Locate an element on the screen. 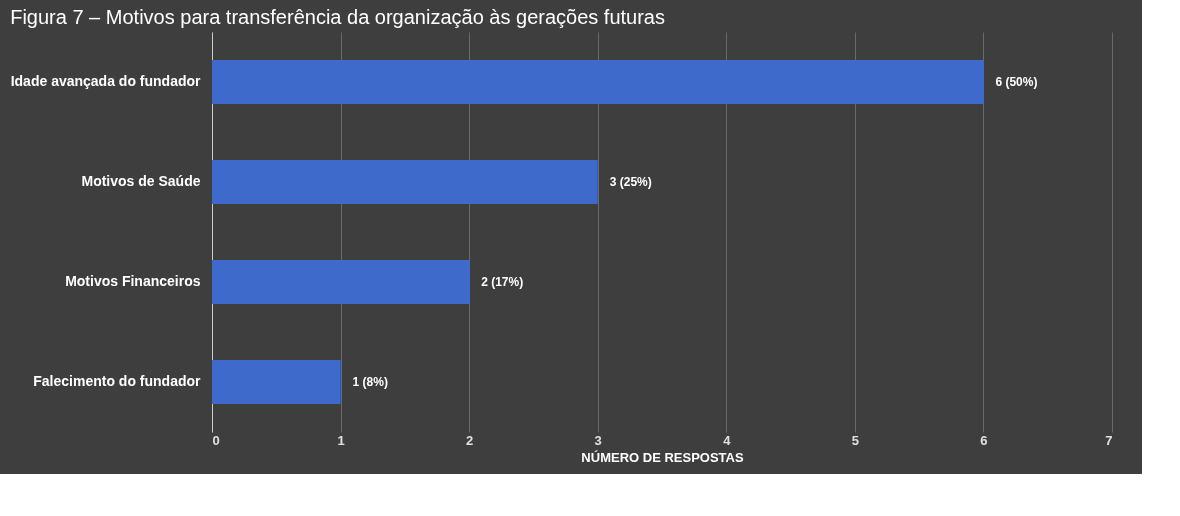 The width and height of the screenshot is (1180, 516). x-axis-title: NÚMERO DE RESPOSTAS is located at coordinates (662, 457).